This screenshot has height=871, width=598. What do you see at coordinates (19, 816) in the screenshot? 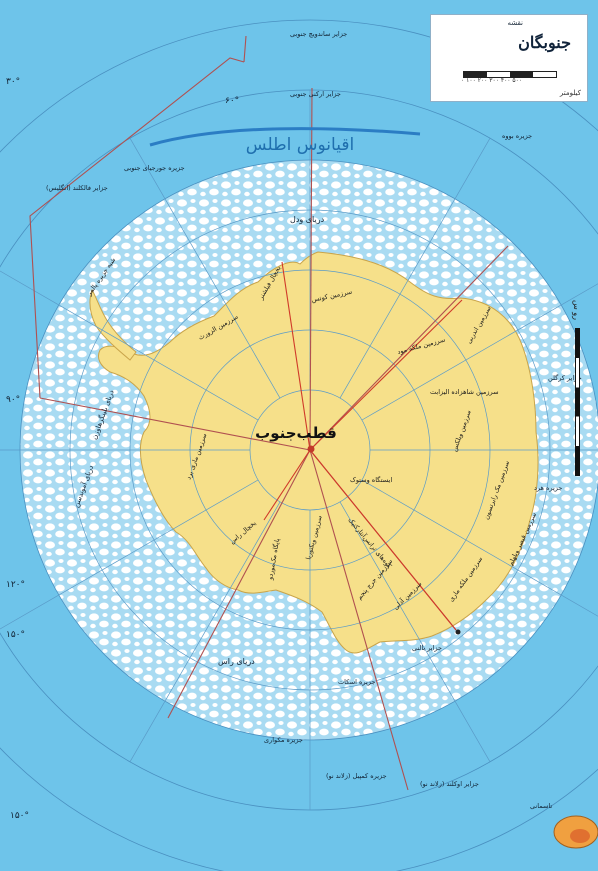
I see `lon-label-150e: ۱۵۰°` at bounding box center [19, 816].